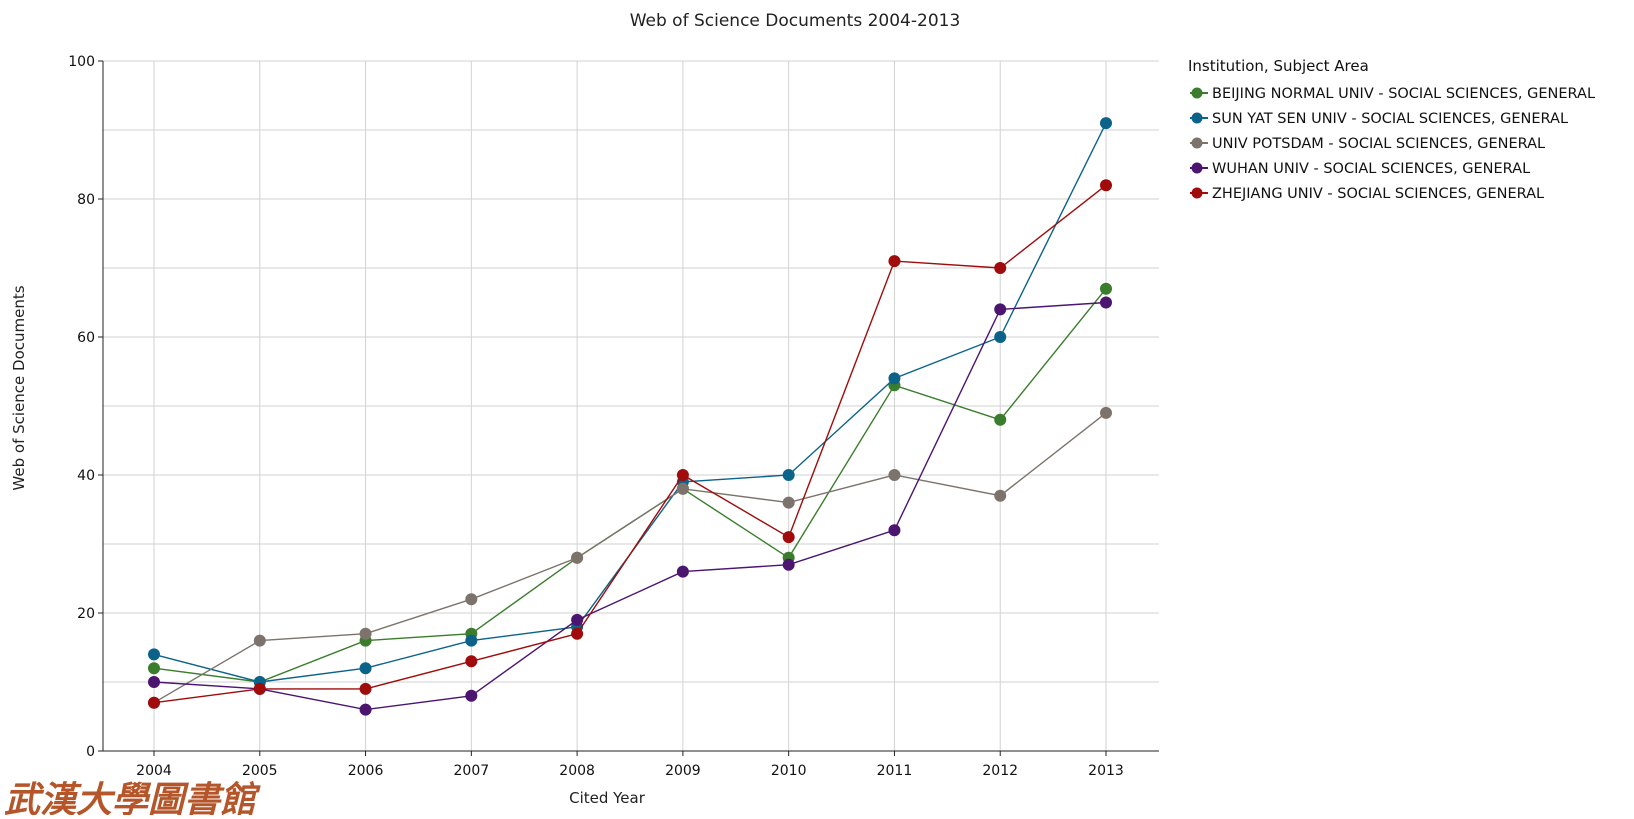  Describe the element at coordinates (260, 771) in the screenshot. I see `x-tick-label: 2005` at that location.